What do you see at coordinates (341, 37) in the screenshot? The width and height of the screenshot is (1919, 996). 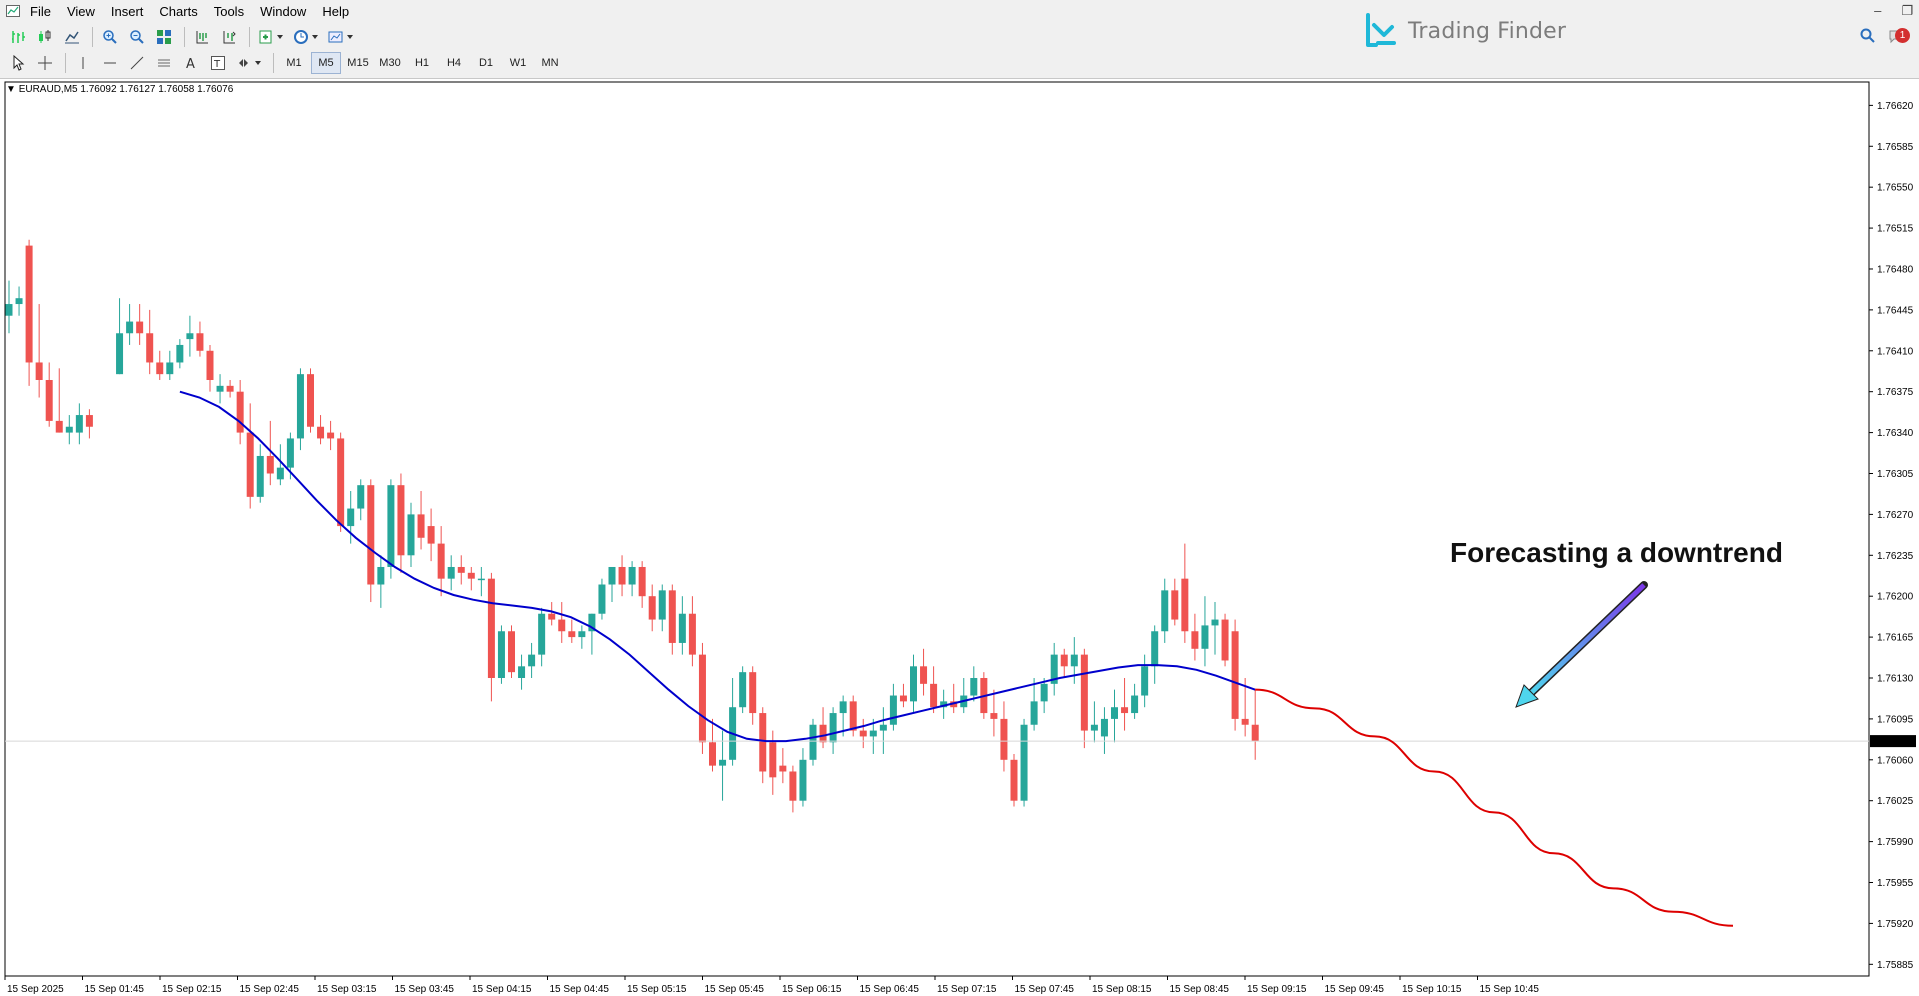 I see `templates-icon` at bounding box center [341, 37].